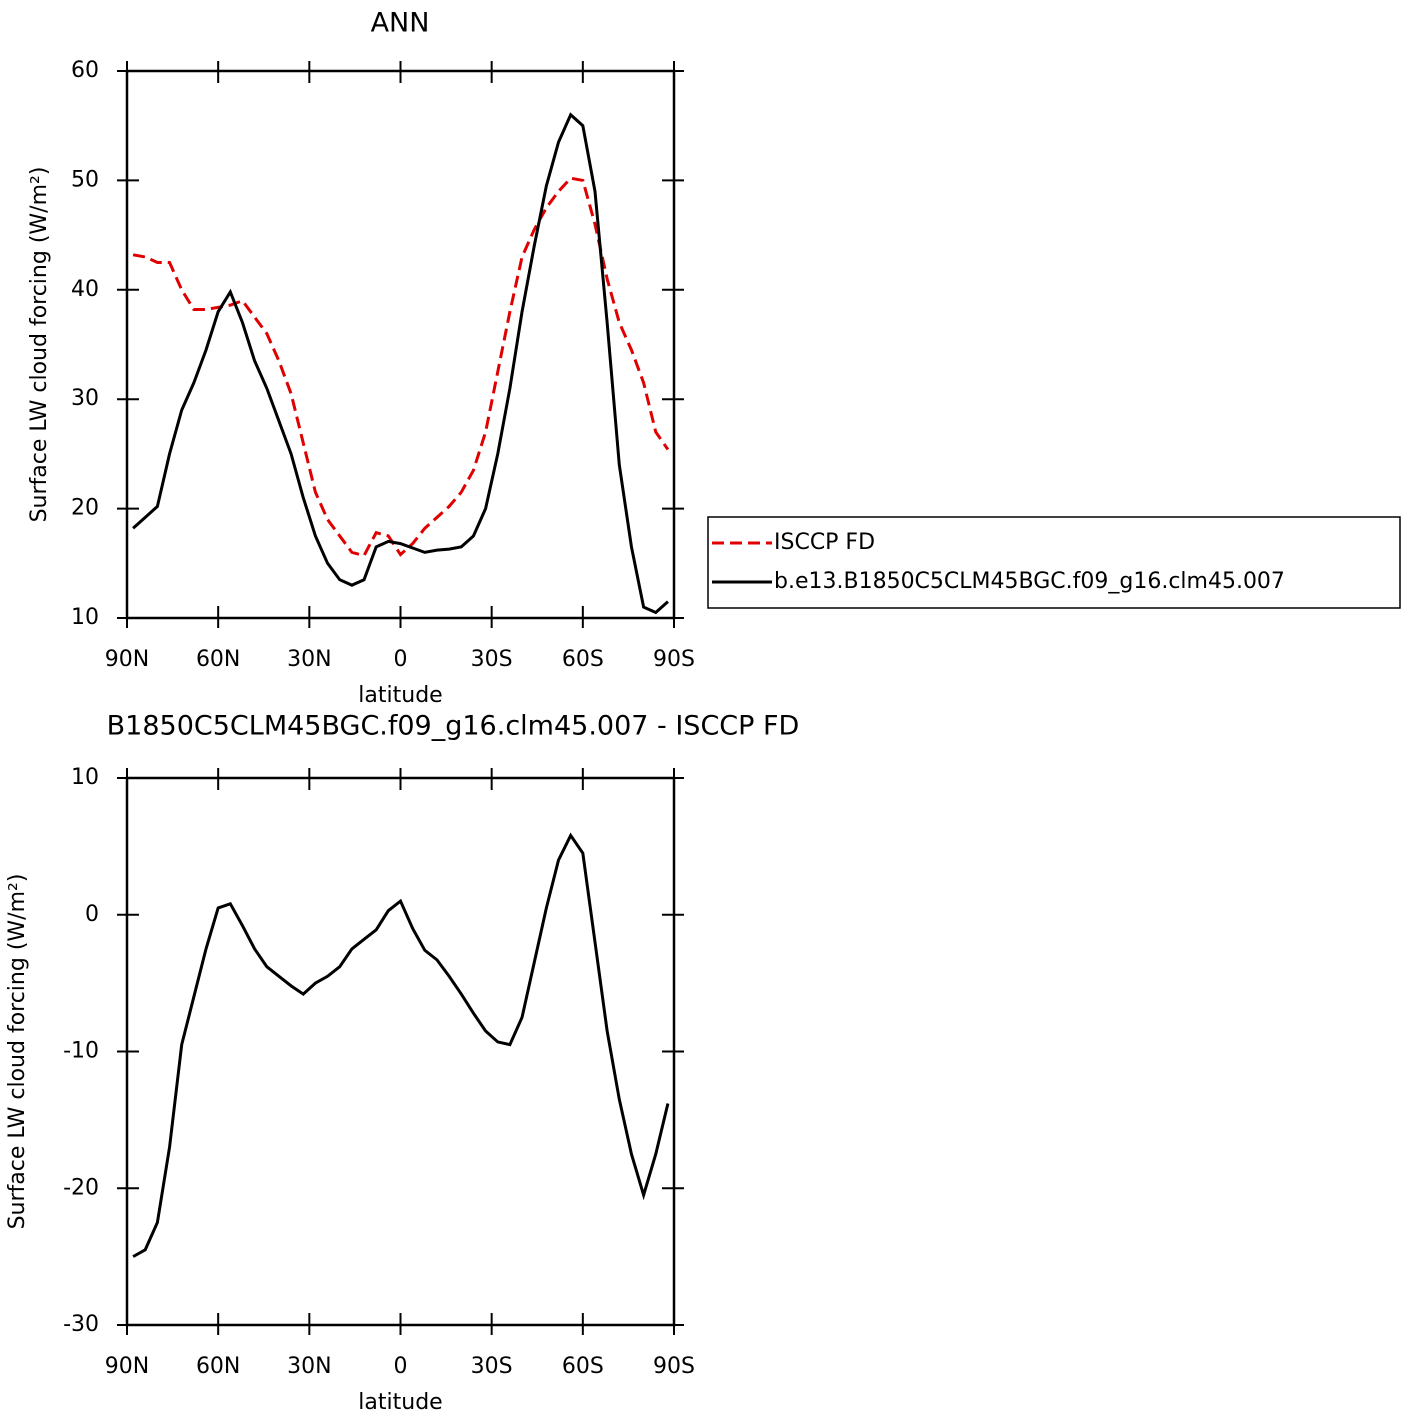  What do you see at coordinates (92, 914) in the screenshot?
I see `y-tick-label: 0` at bounding box center [92, 914].